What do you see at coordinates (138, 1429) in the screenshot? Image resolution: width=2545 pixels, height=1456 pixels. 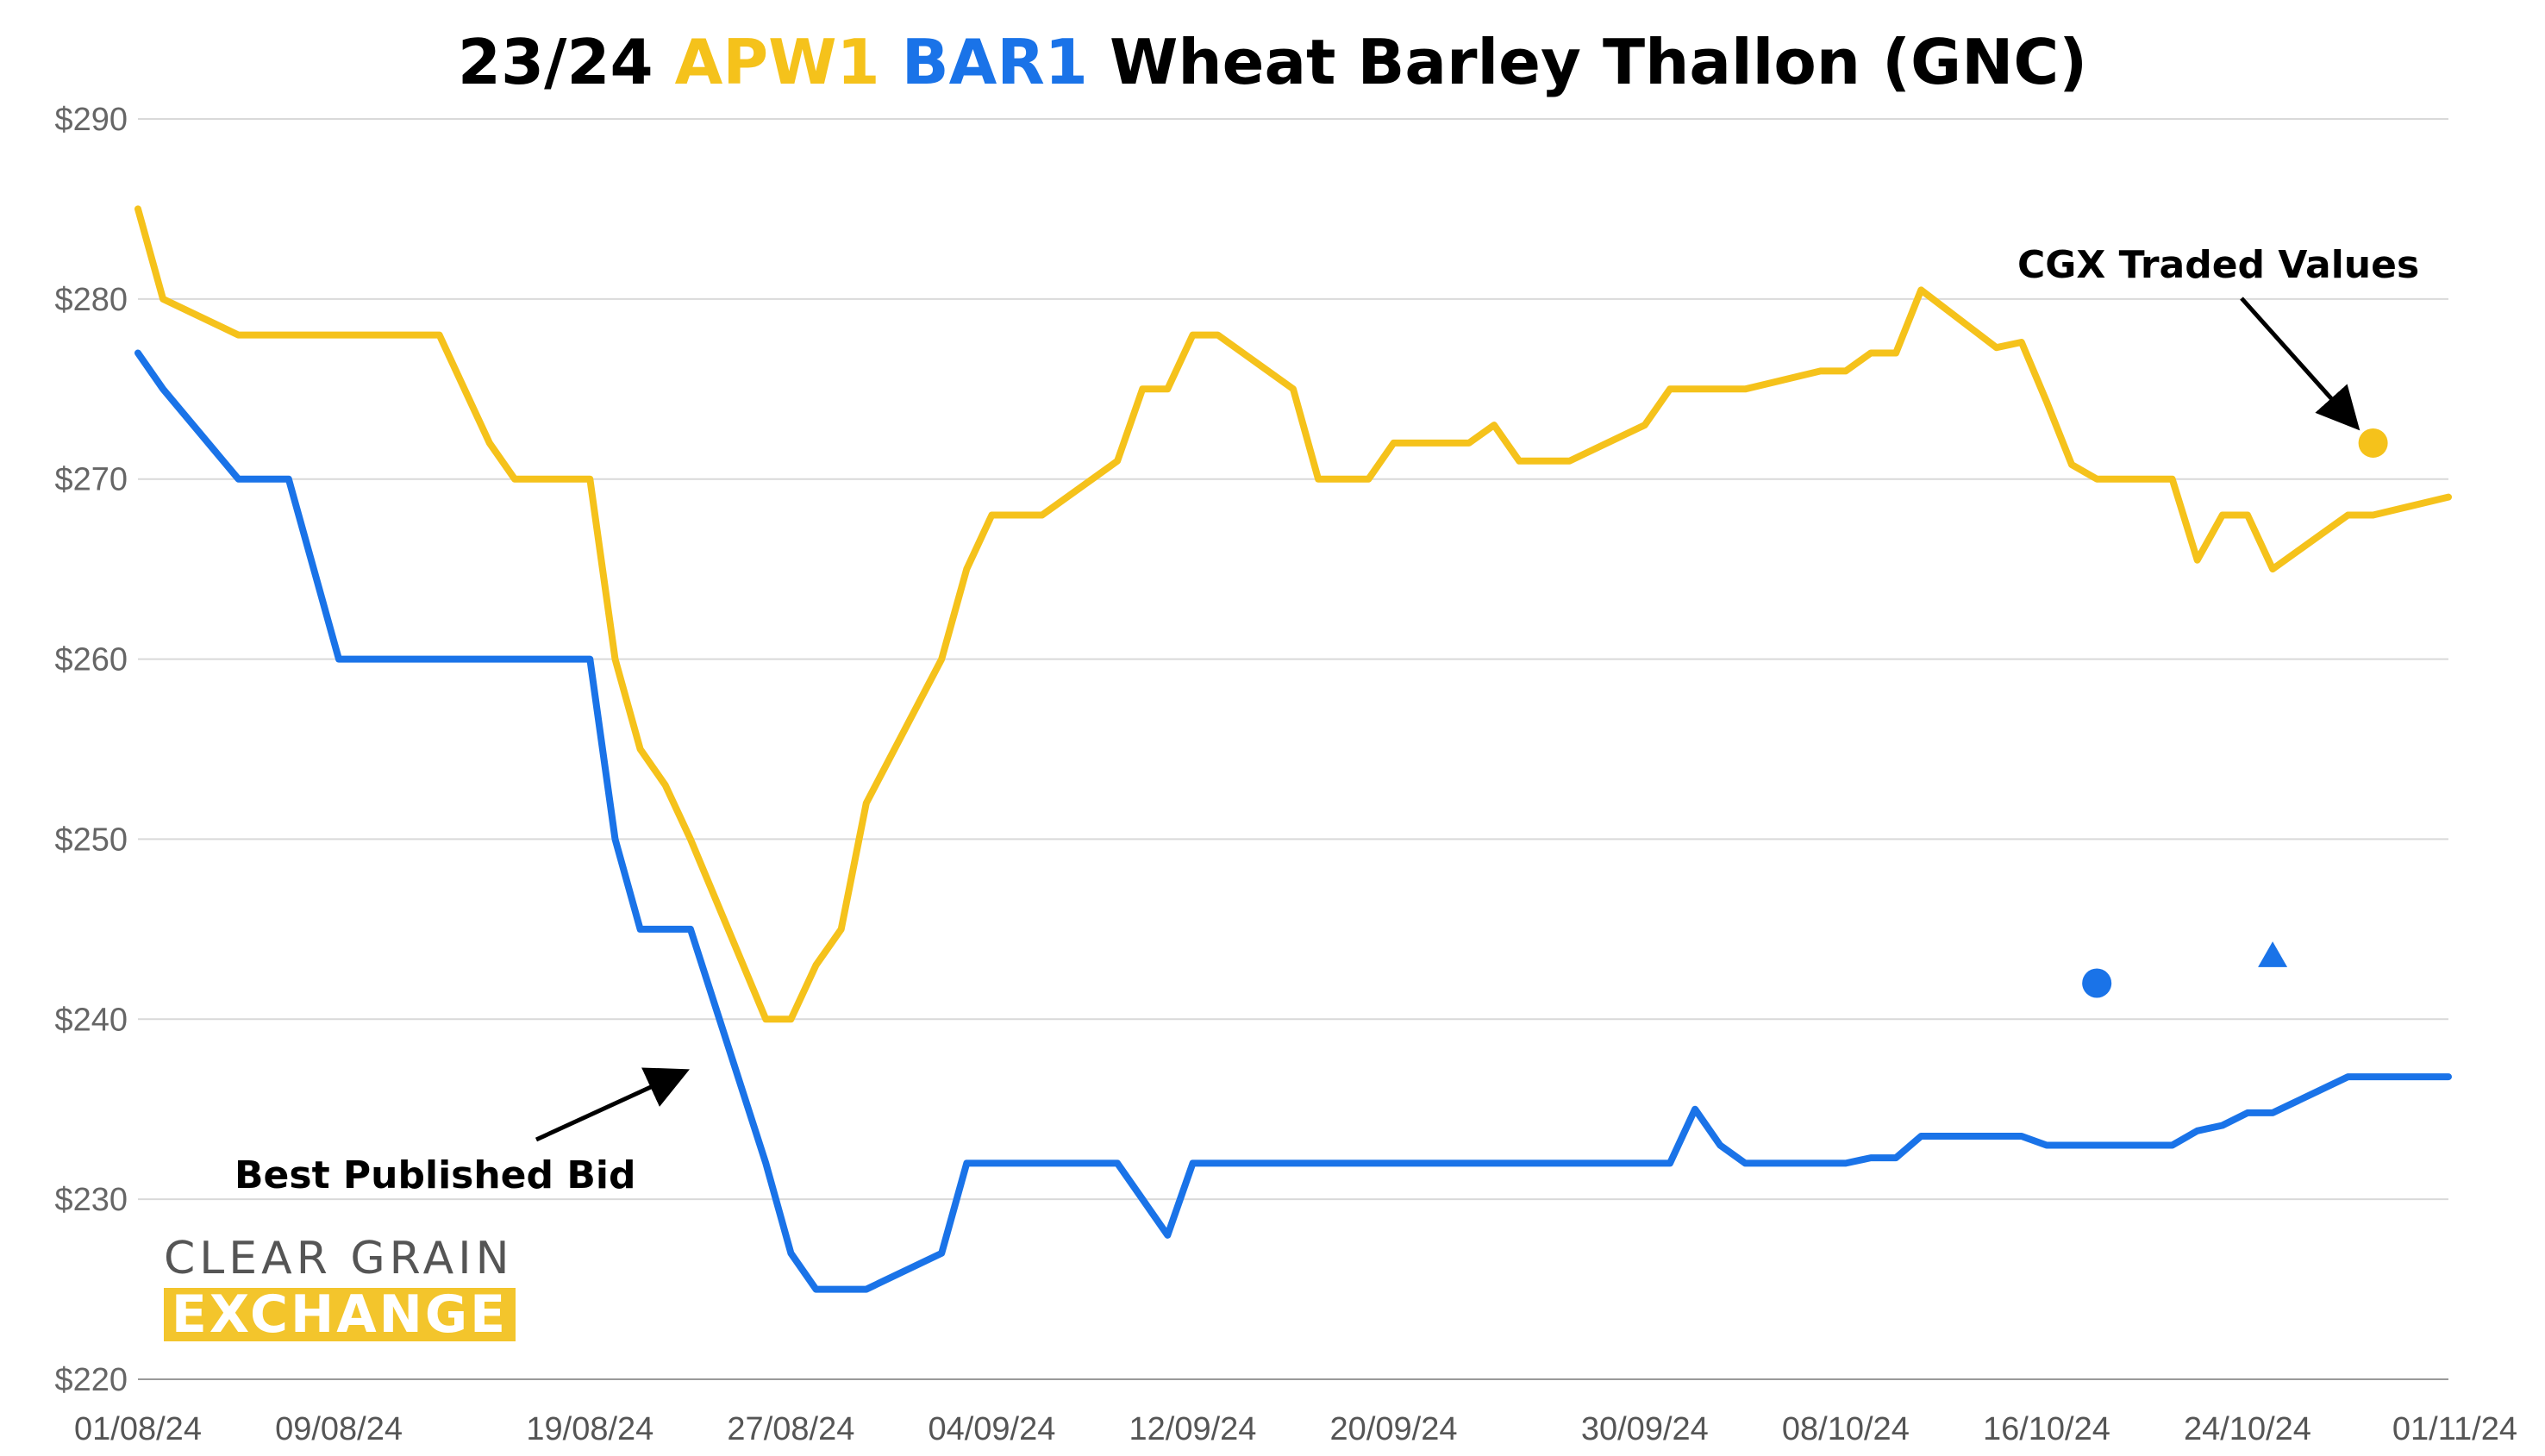 I see `x-tick-label: 01/08/24` at bounding box center [138, 1429].